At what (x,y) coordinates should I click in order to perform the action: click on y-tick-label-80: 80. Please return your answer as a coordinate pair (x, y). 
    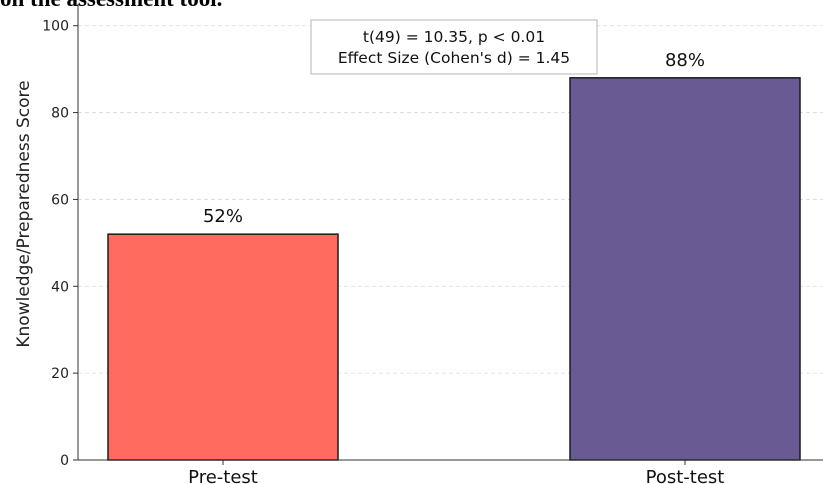
    Looking at the image, I should click on (60, 114).